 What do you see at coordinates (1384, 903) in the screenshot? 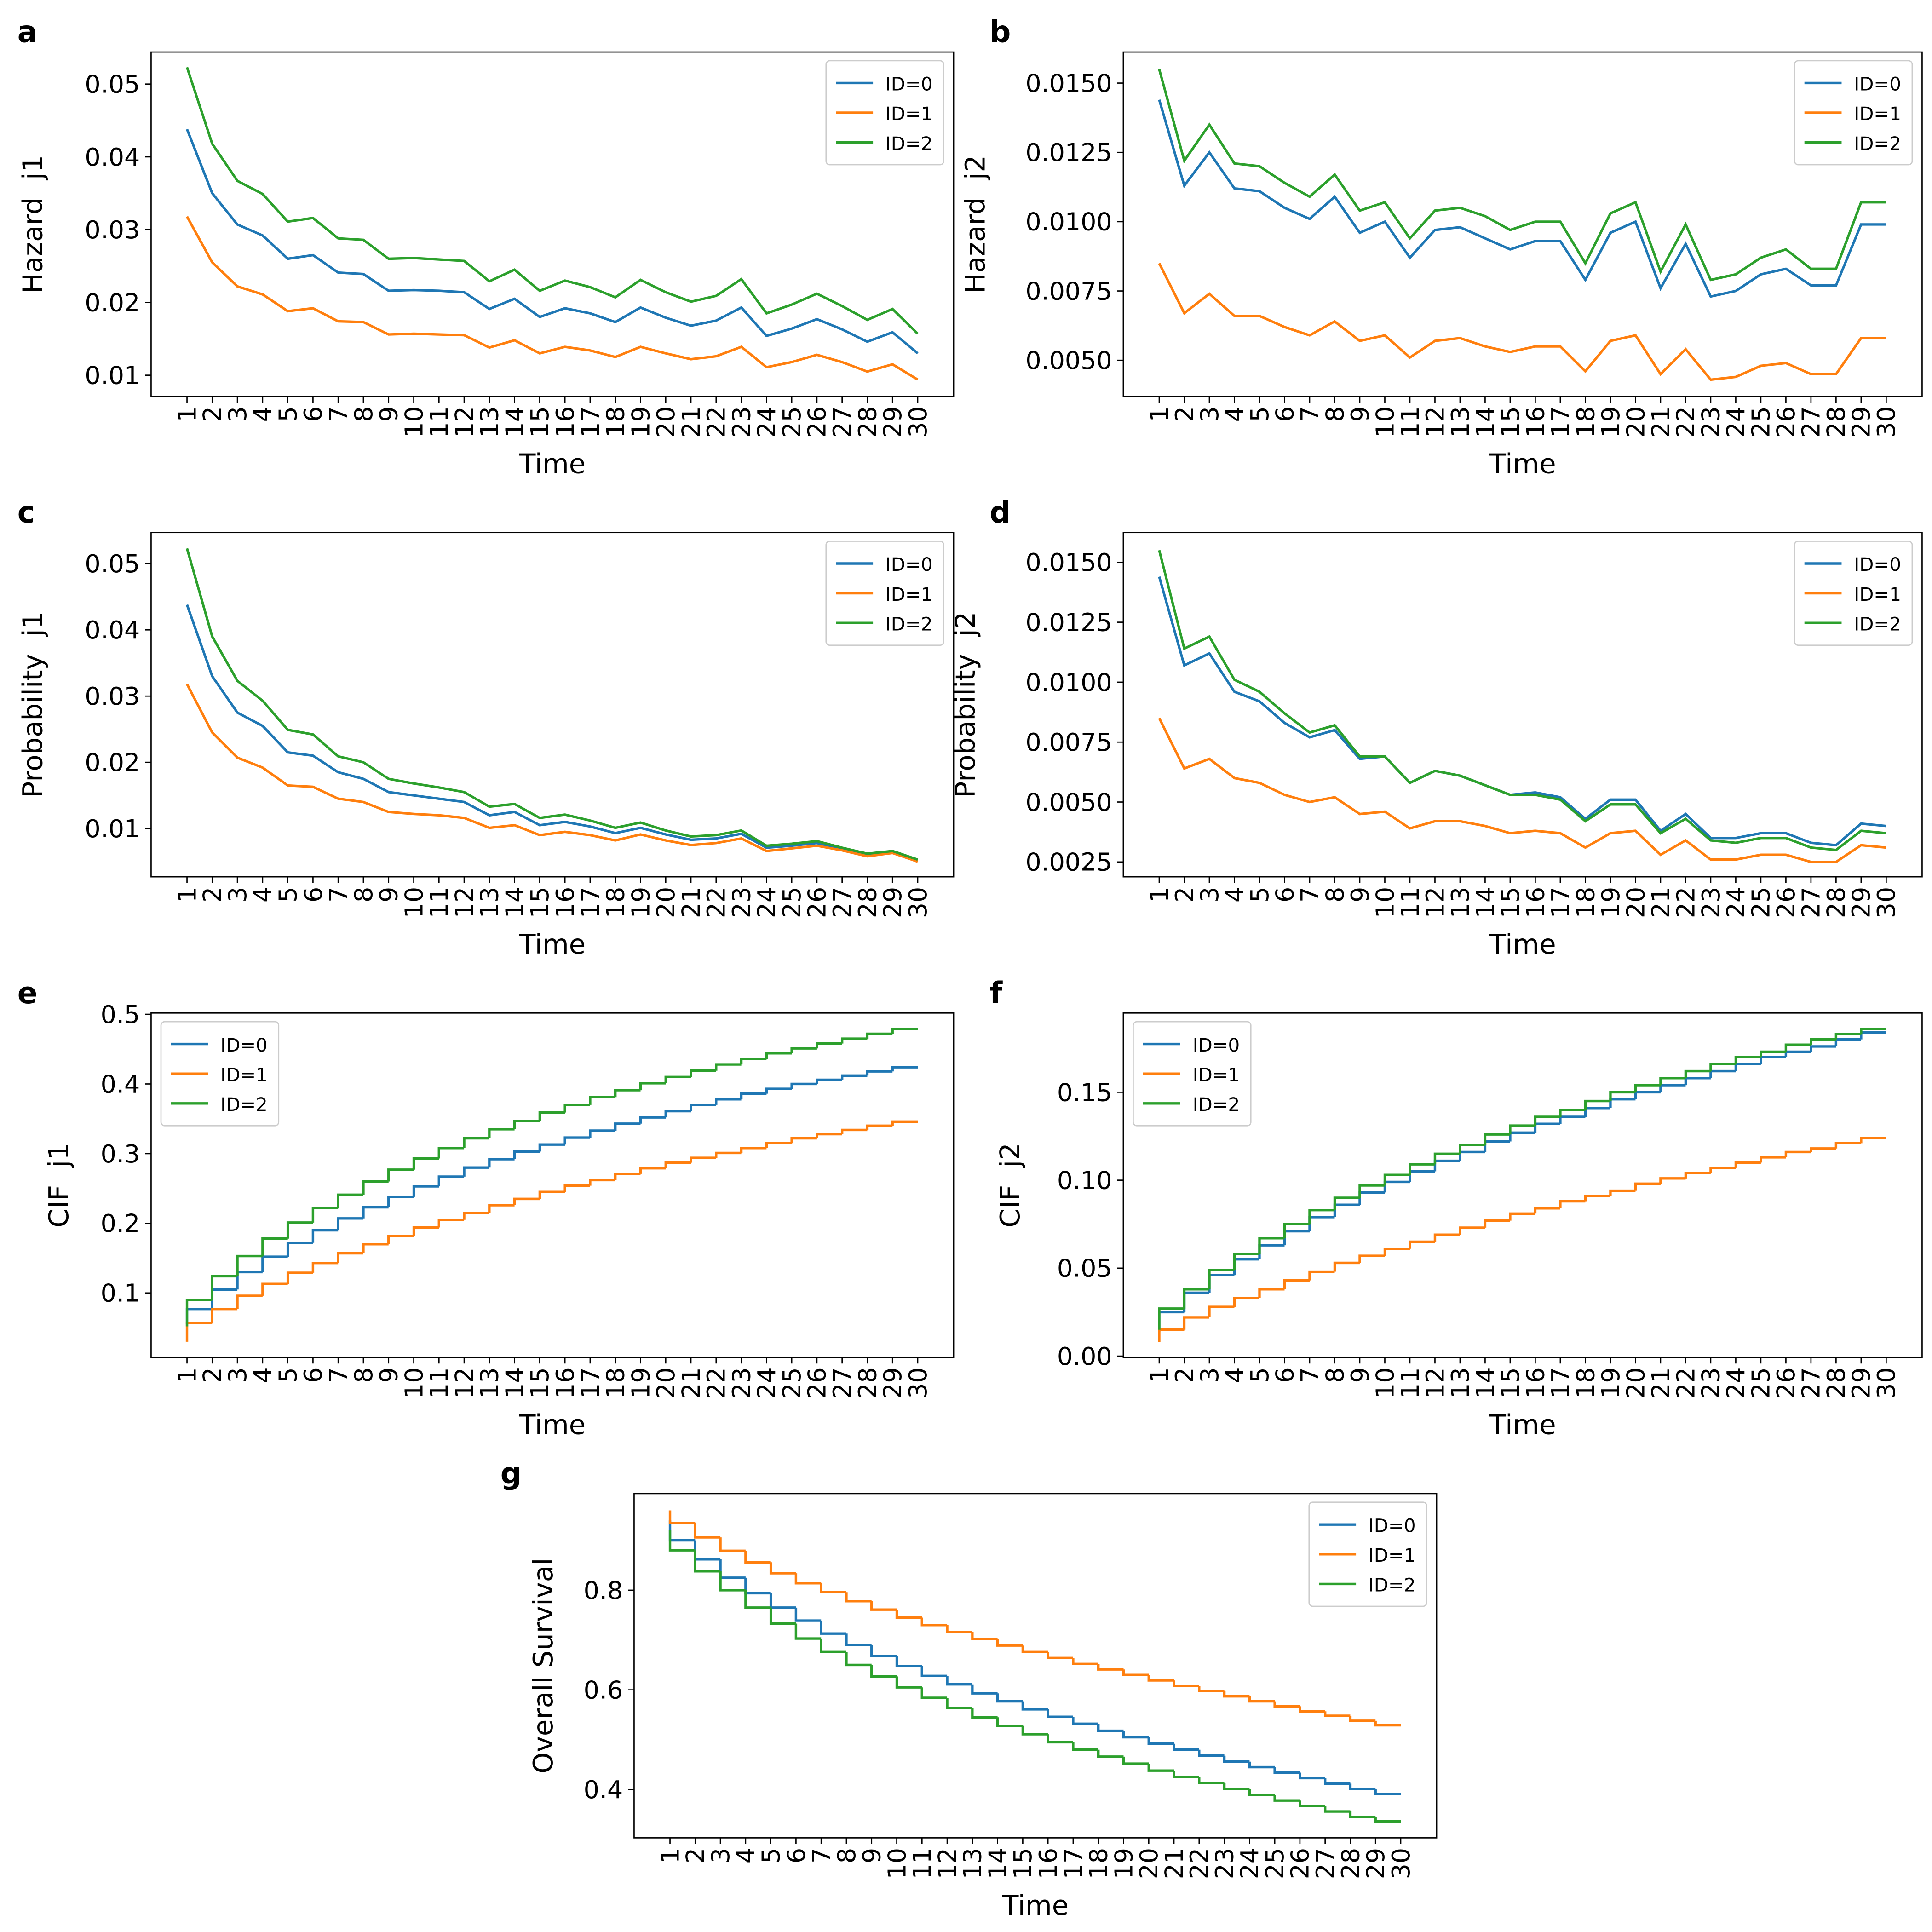
I see `x-tick-label: 10` at bounding box center [1384, 903].